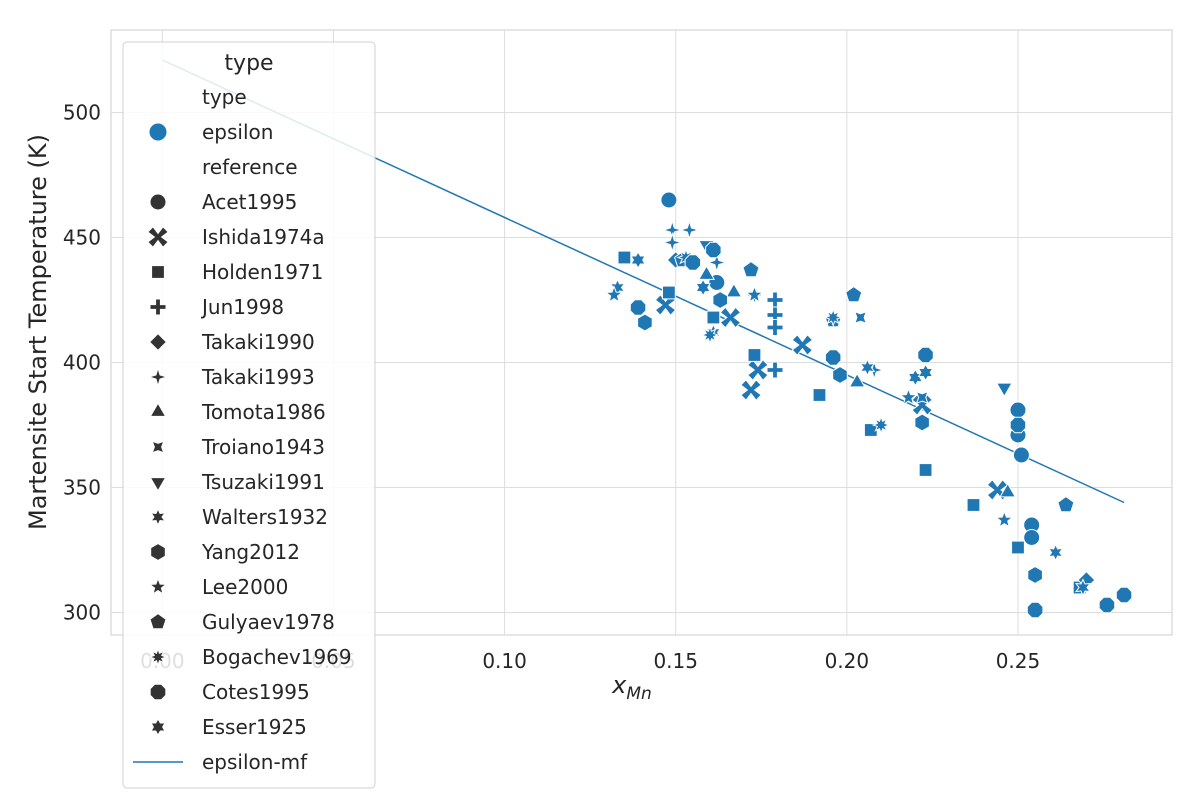 Image resolution: width=1200 pixels, height=800 pixels. Describe the element at coordinates (158, 237) in the screenshot. I see `legend-marker-ishida1974a` at that location.